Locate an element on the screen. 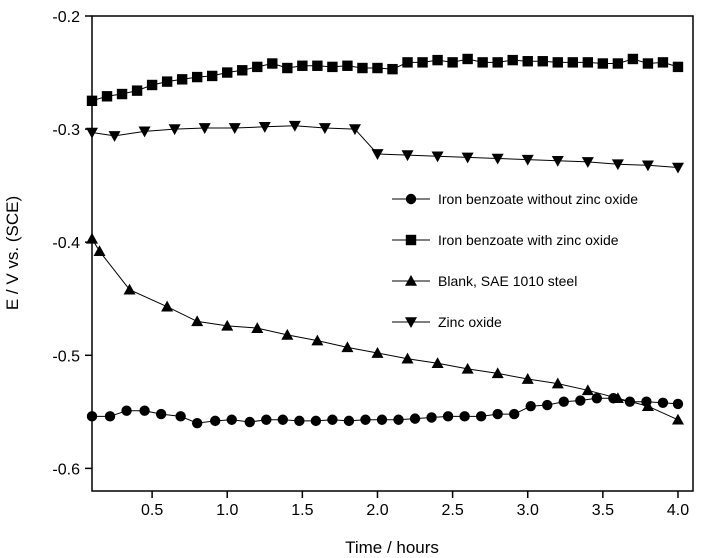 The image size is (701, 558). legend-item: Iron benzoate with zinc oxide is located at coordinates (505, 240).